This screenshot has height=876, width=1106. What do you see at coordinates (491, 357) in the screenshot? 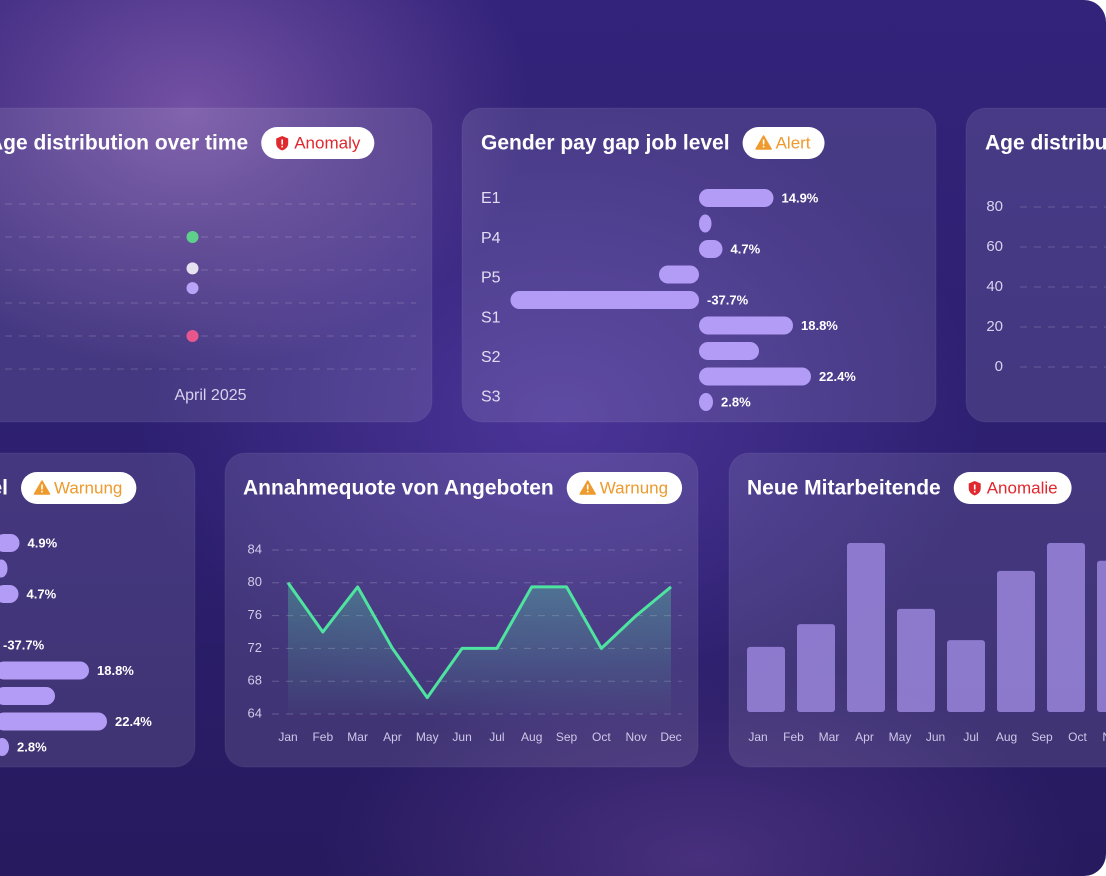
I see `row-label: S2` at bounding box center [491, 357].